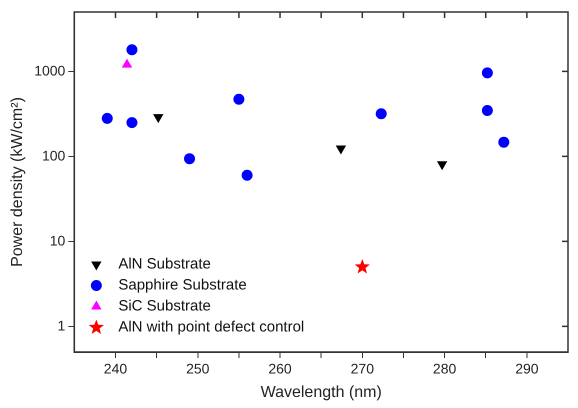 This screenshot has height=408, width=578. Describe the element at coordinates (362, 368) in the screenshot. I see `x-tick-label: 270` at that location.